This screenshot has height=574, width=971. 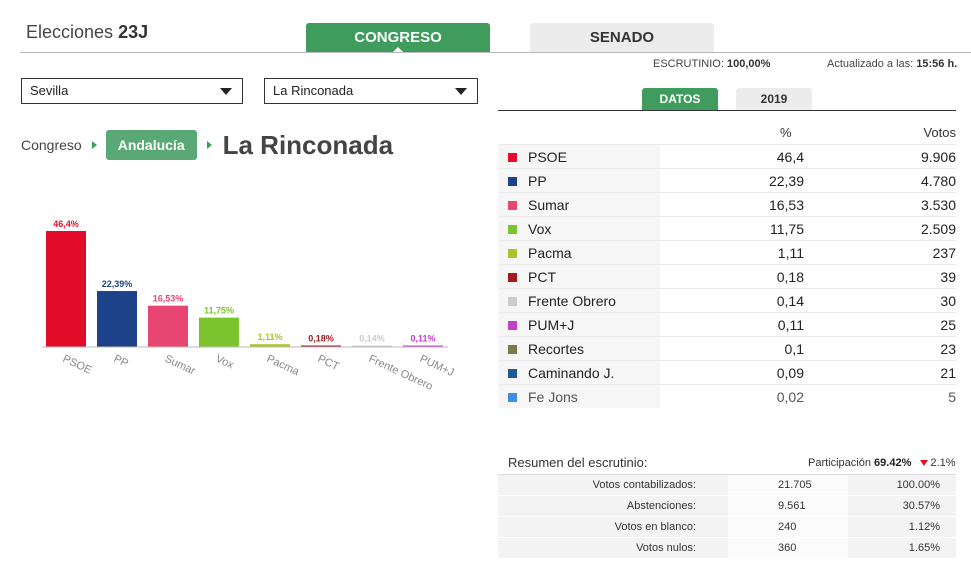 I want to click on updated-label: Actualizado a las:, so click(x=870, y=64).